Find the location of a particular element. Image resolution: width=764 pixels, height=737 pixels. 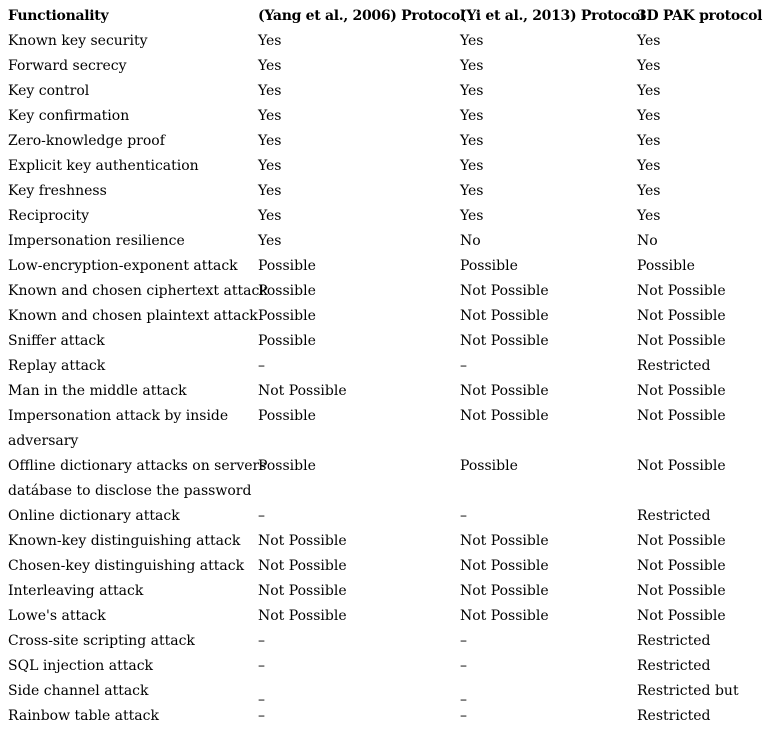

cell-text: Key control is located at coordinates (49, 91).